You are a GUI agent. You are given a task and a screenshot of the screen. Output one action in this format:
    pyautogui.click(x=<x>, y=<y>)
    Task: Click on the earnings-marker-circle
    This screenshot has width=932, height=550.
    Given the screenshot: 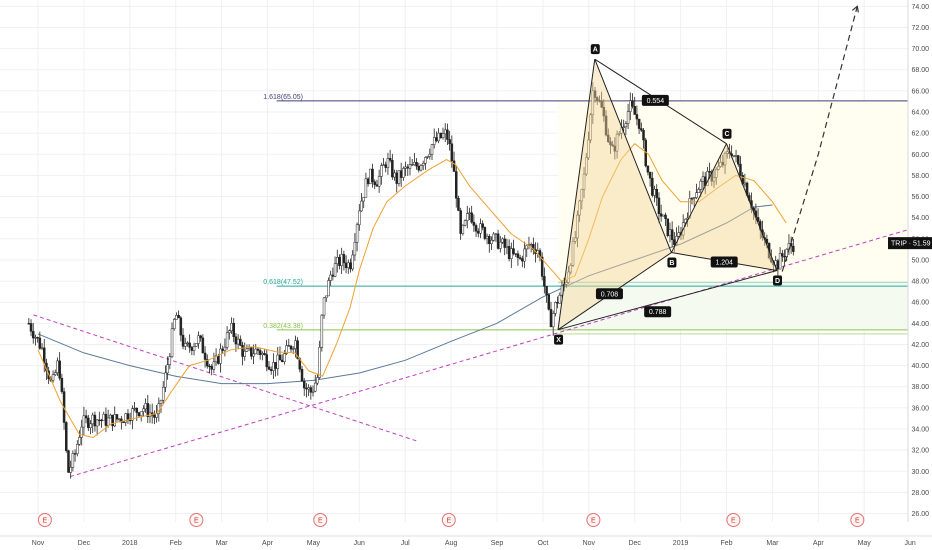 What is the action you would take?
    pyautogui.click(x=448, y=520)
    